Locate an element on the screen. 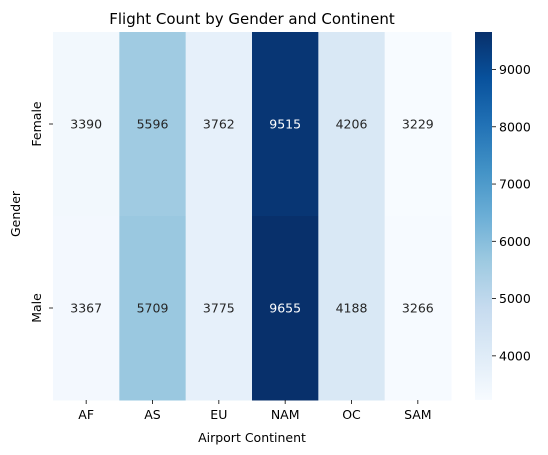 This screenshot has width=548, height=455. x-axis-ticks: AF AS EU NAM OC SAM is located at coordinates (255, 411).